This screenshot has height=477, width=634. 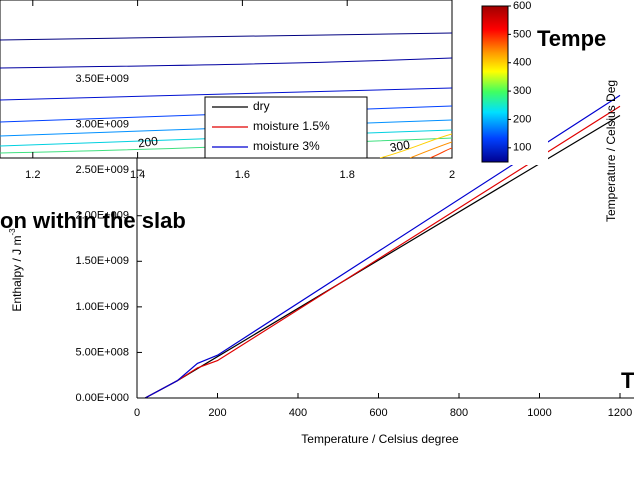 What do you see at coordinates (347, 175) in the screenshot?
I see `x-tick-label: 1.8` at bounding box center [347, 175].